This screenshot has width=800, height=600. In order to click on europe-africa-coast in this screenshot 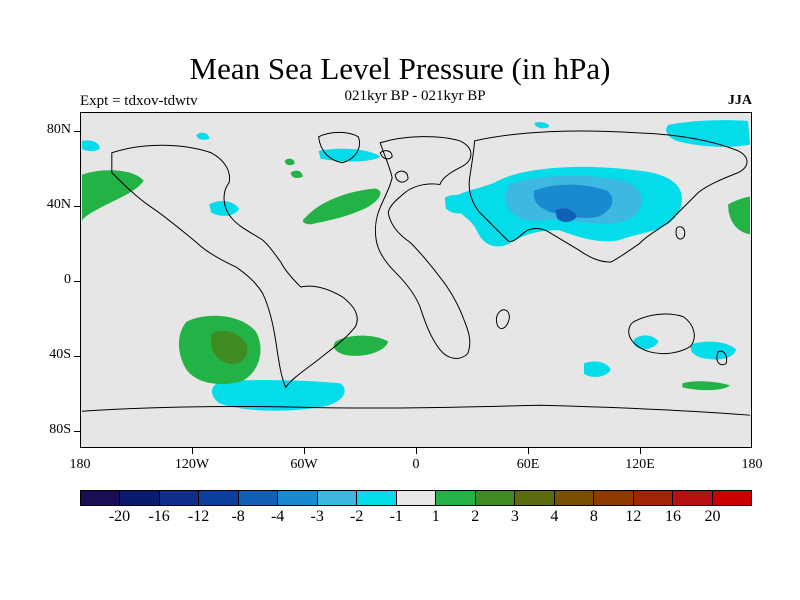, I will do `click(423, 247)`.